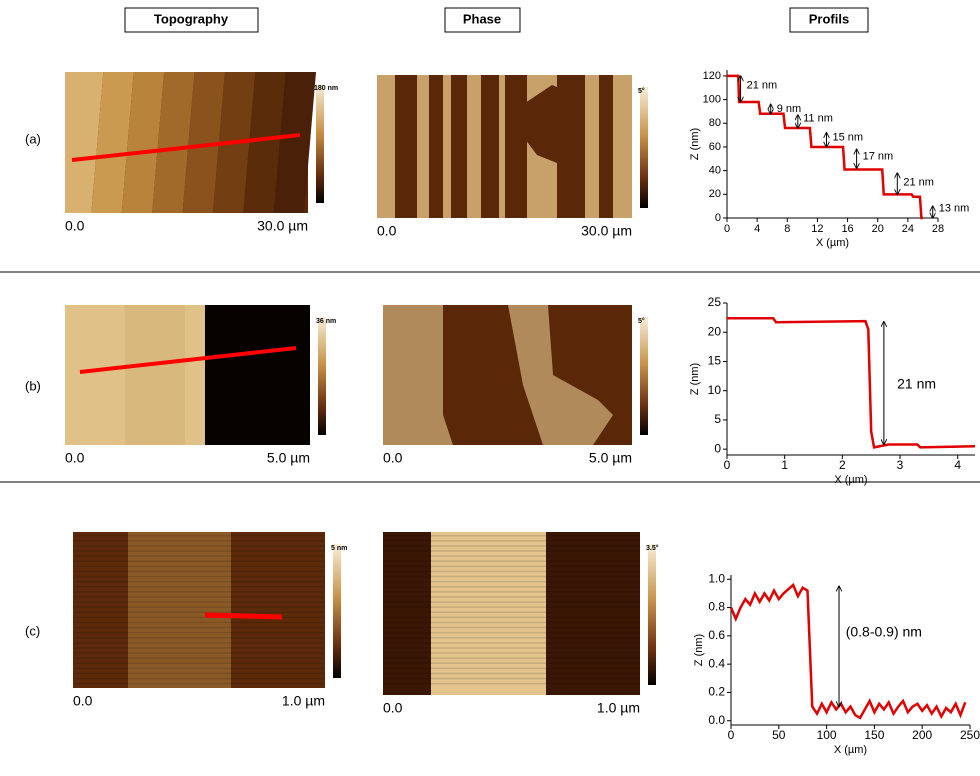  What do you see at coordinates (789, 109) in the screenshot?
I see `annotation: 9 nm` at bounding box center [789, 109].